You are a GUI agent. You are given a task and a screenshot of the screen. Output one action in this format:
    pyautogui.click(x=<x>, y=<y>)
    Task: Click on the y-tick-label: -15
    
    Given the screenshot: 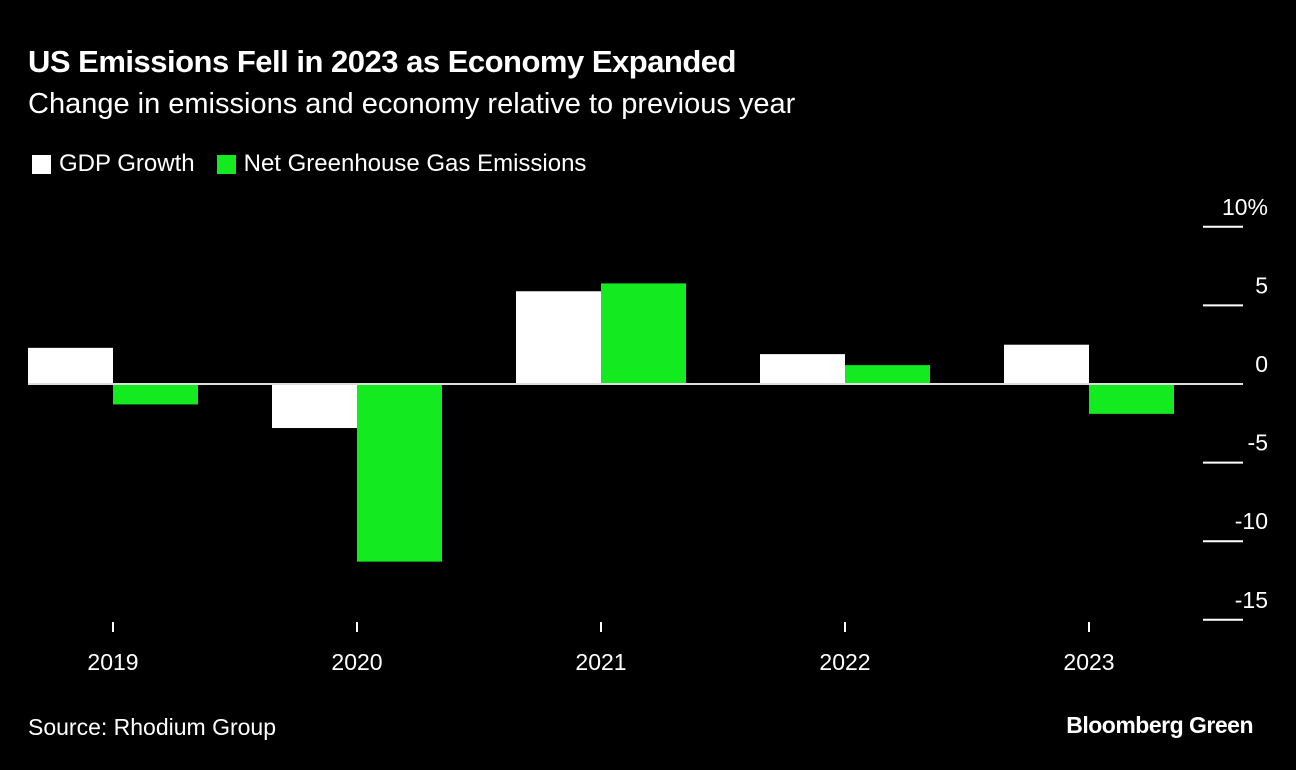 What is the action you would take?
    pyautogui.click(x=1251, y=600)
    